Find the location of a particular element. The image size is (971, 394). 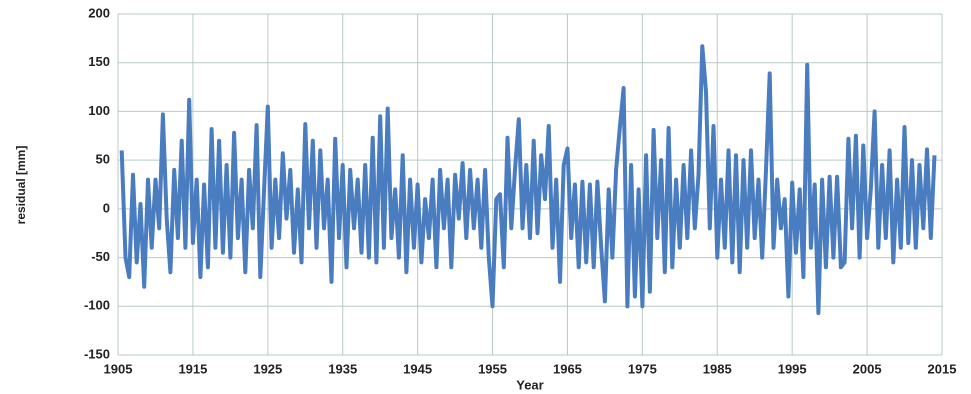

y-axis-title: residual [mm] is located at coordinates (21, 185).